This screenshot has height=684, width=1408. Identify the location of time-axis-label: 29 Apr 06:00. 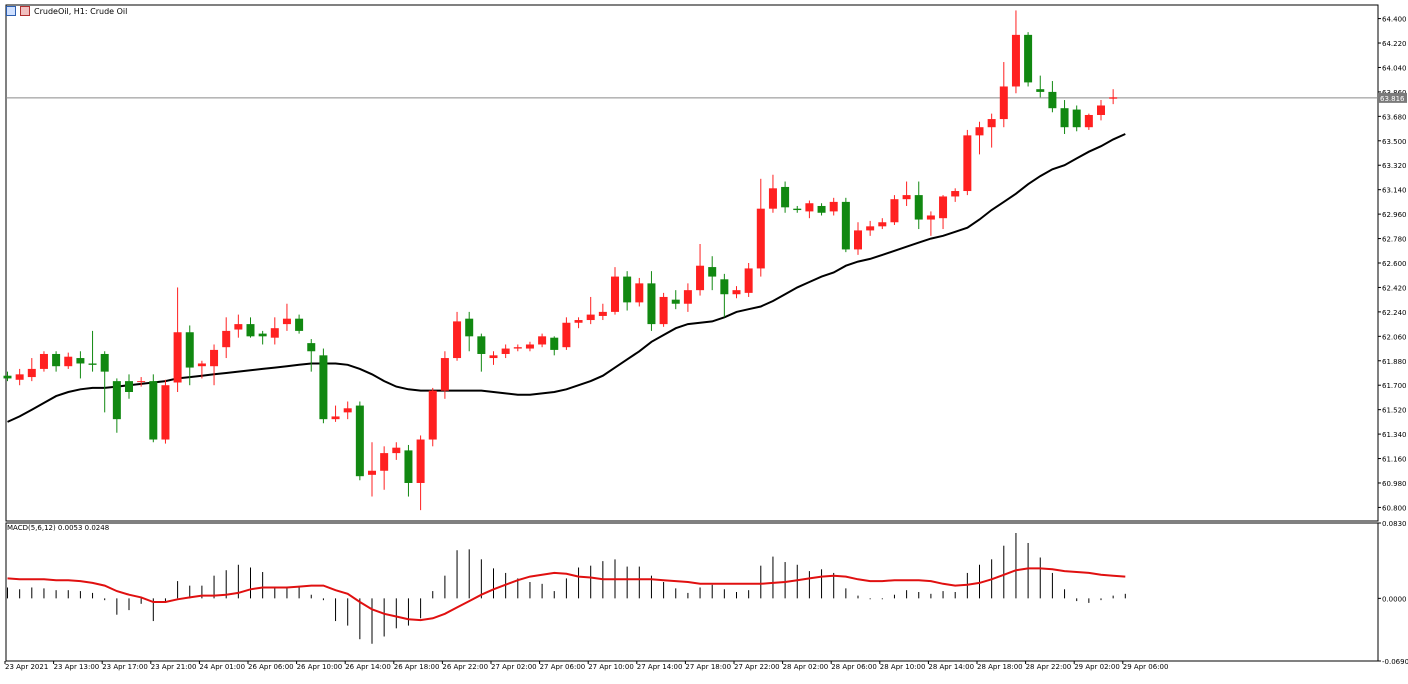
(1146, 667).